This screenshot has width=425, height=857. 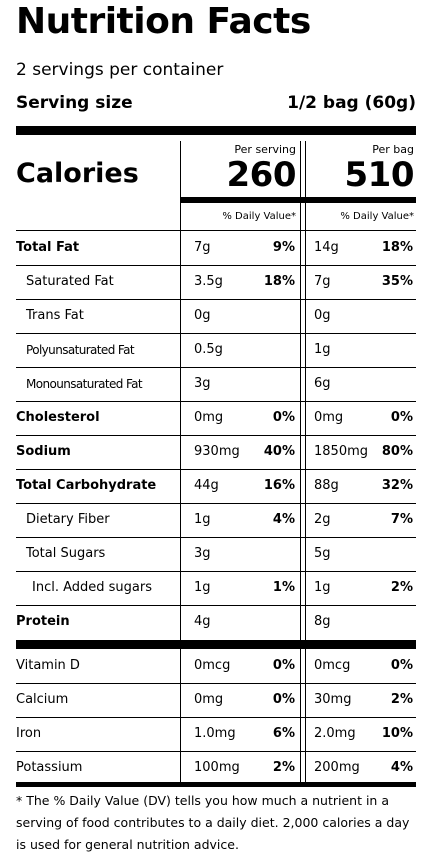 I want to click on nutrient-name: Protein, so click(x=43, y=621).